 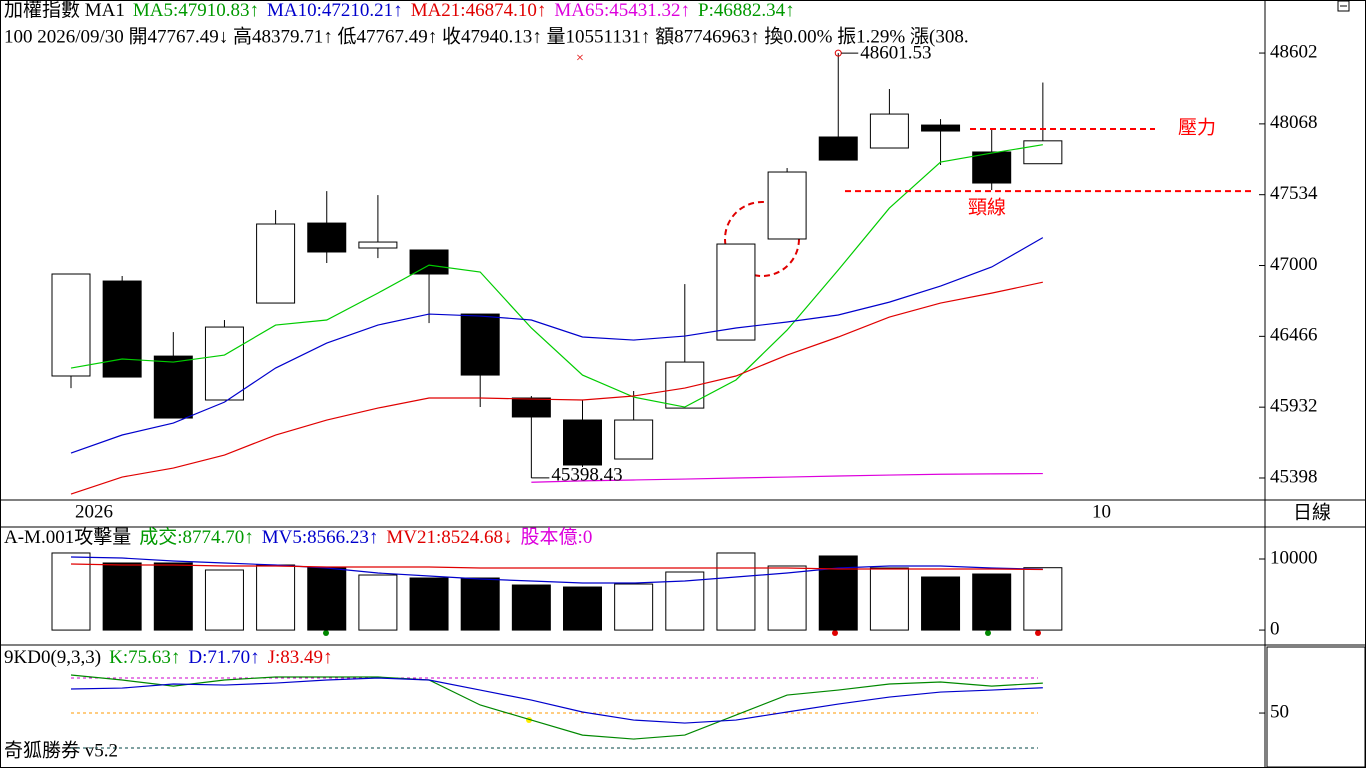 What do you see at coordinates (64, 10) in the screenshot?
I see `legend-item: 加權指數 MA1` at bounding box center [64, 10].